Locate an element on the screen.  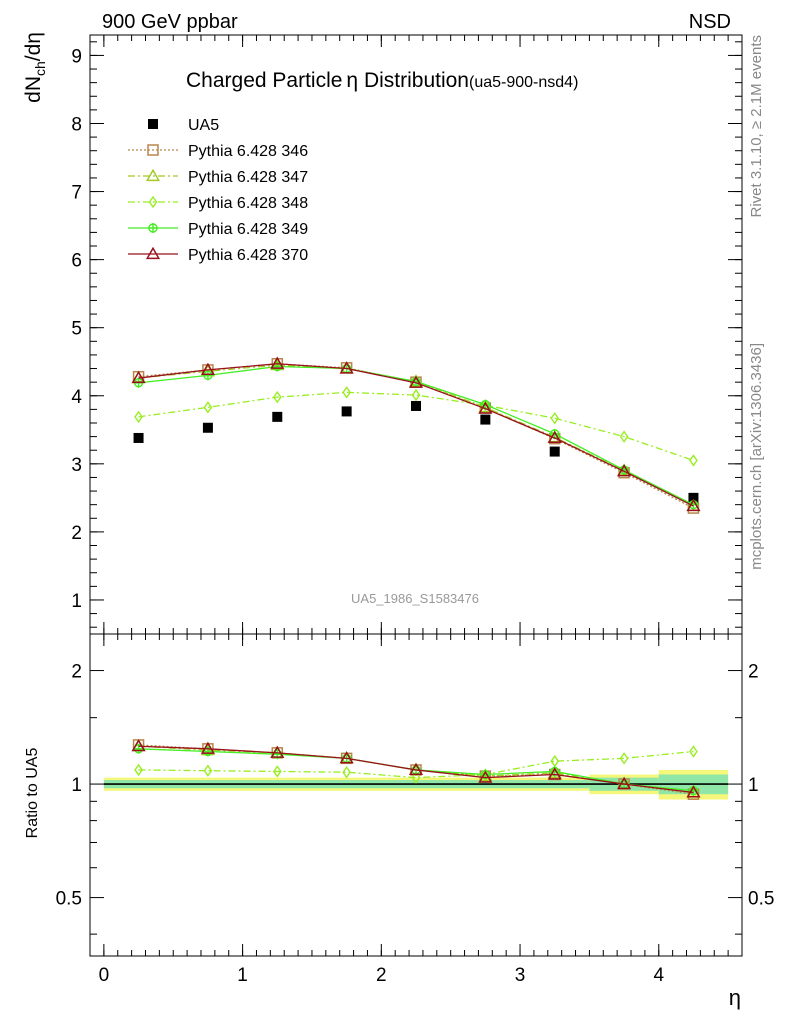
chart-title-tag: (ua5-900-nsd4) is located at coordinates (523, 82).